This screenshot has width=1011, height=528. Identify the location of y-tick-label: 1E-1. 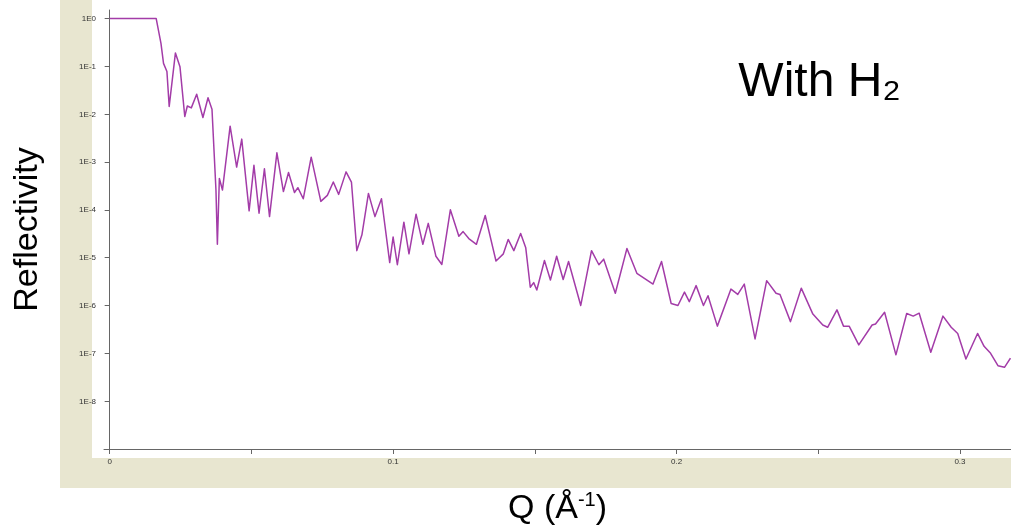
(88, 66).